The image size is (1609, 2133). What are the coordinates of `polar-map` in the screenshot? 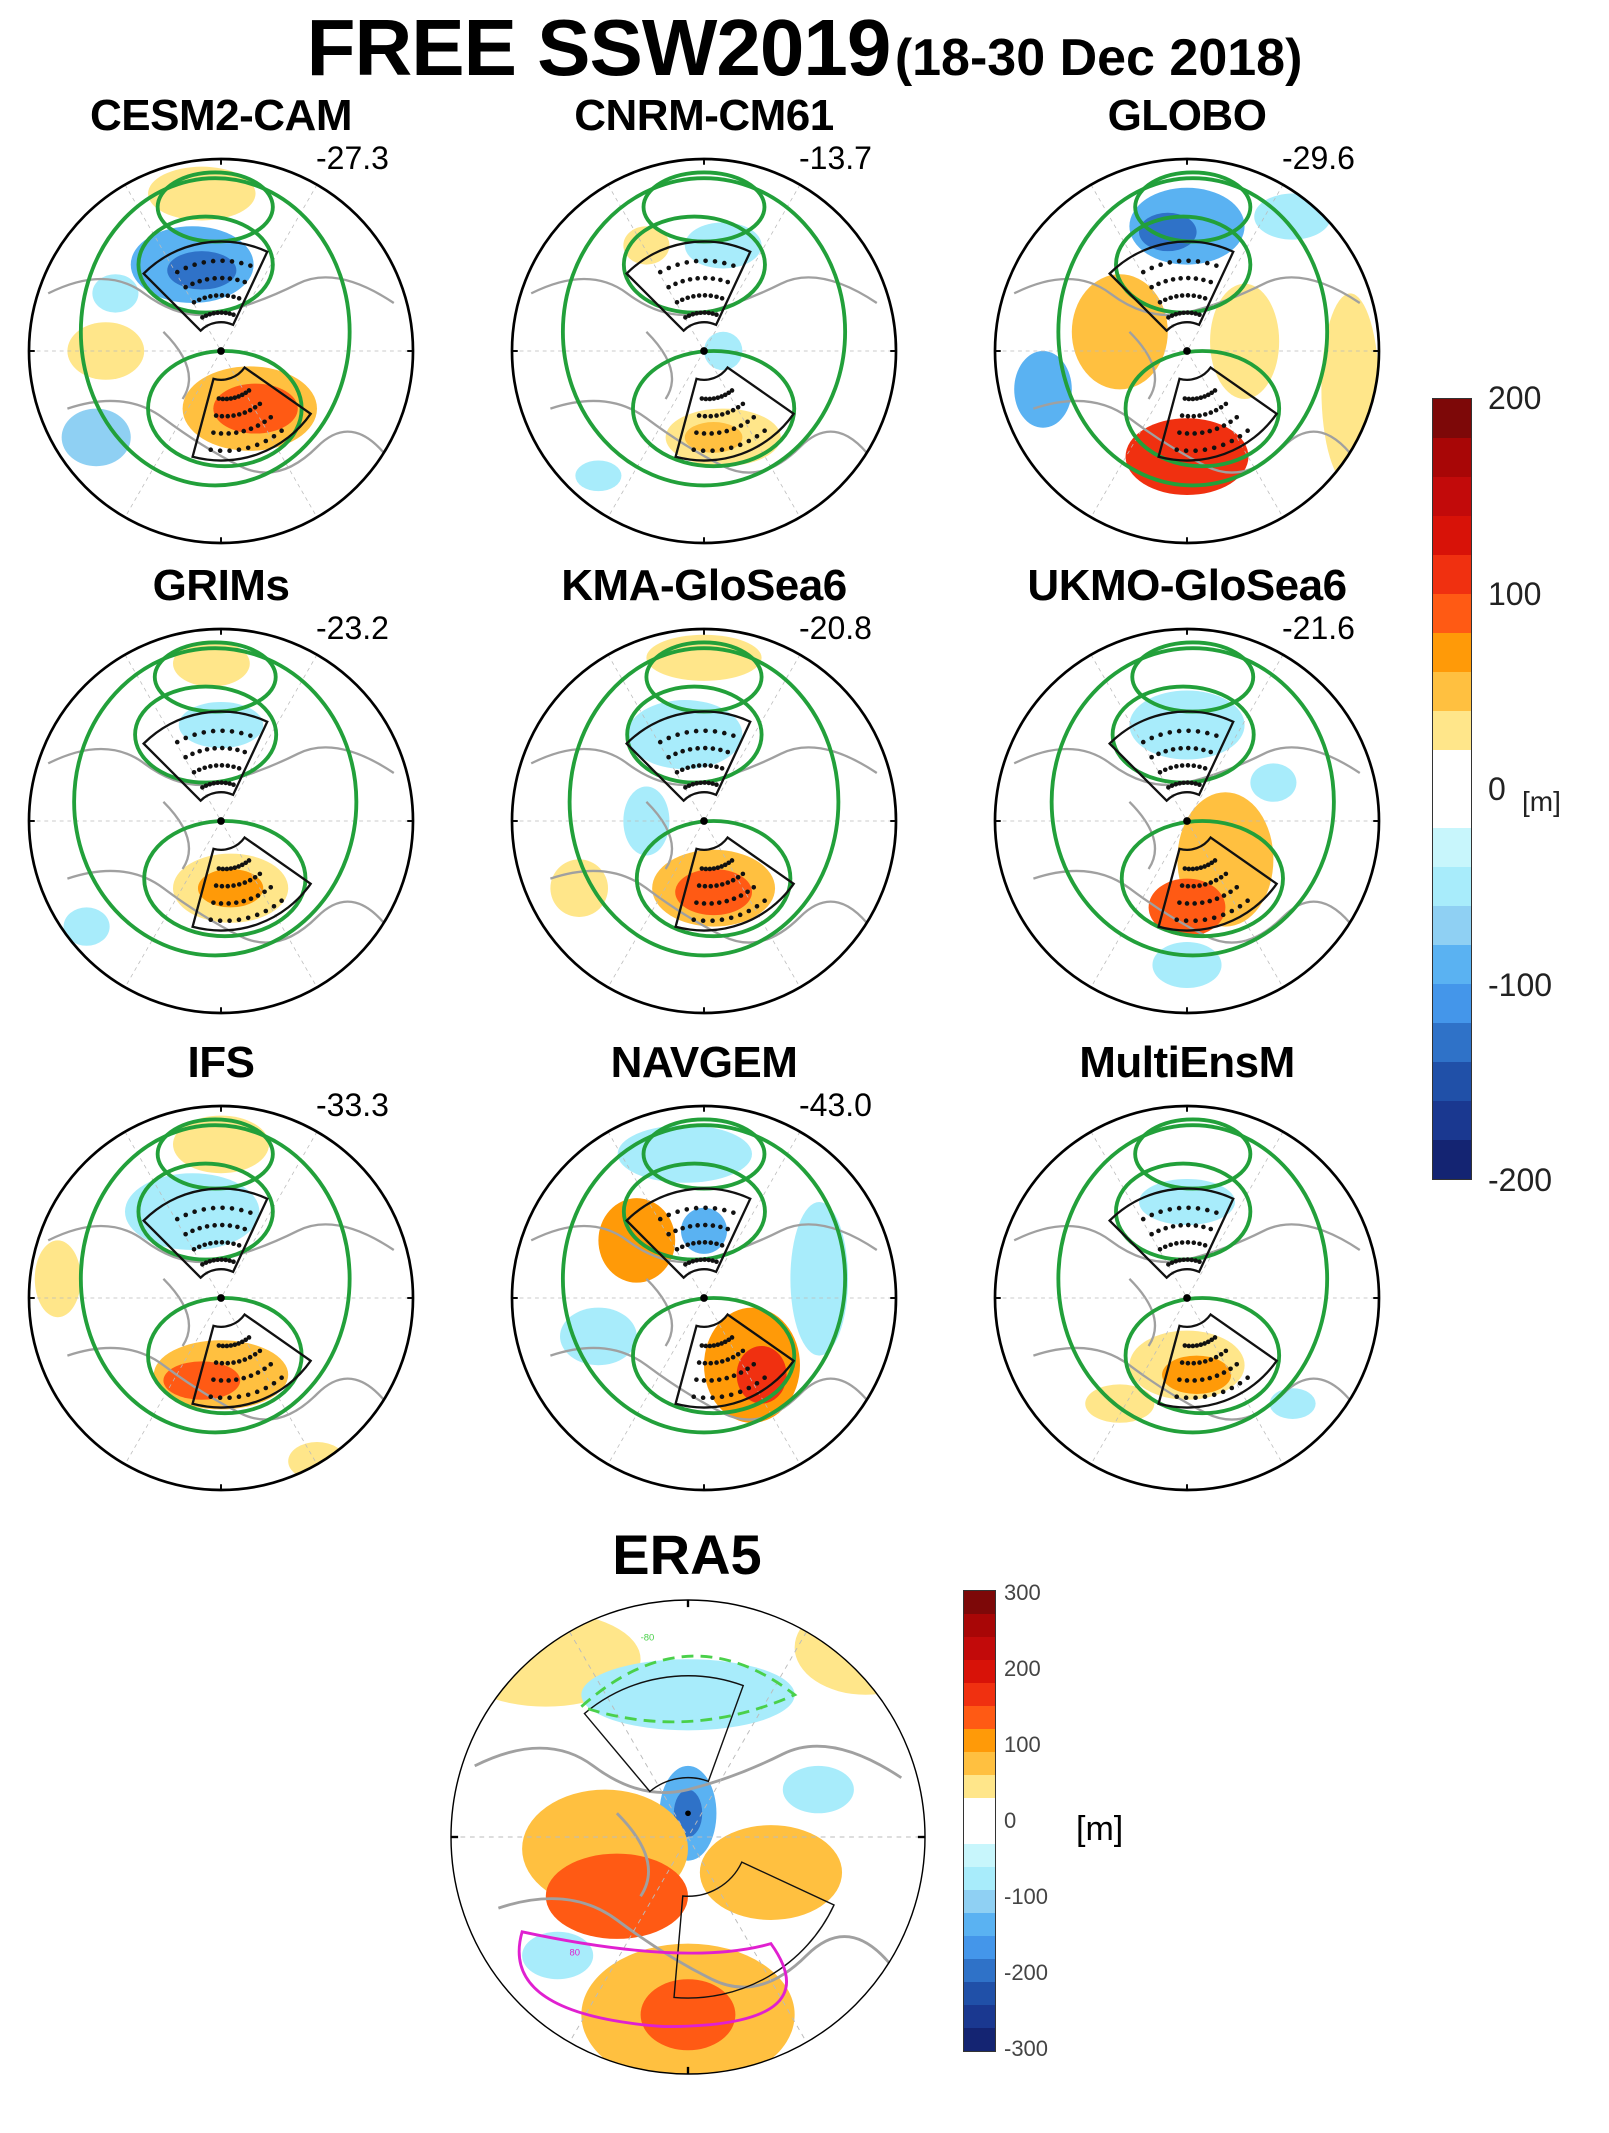 It's located at (704, 821).